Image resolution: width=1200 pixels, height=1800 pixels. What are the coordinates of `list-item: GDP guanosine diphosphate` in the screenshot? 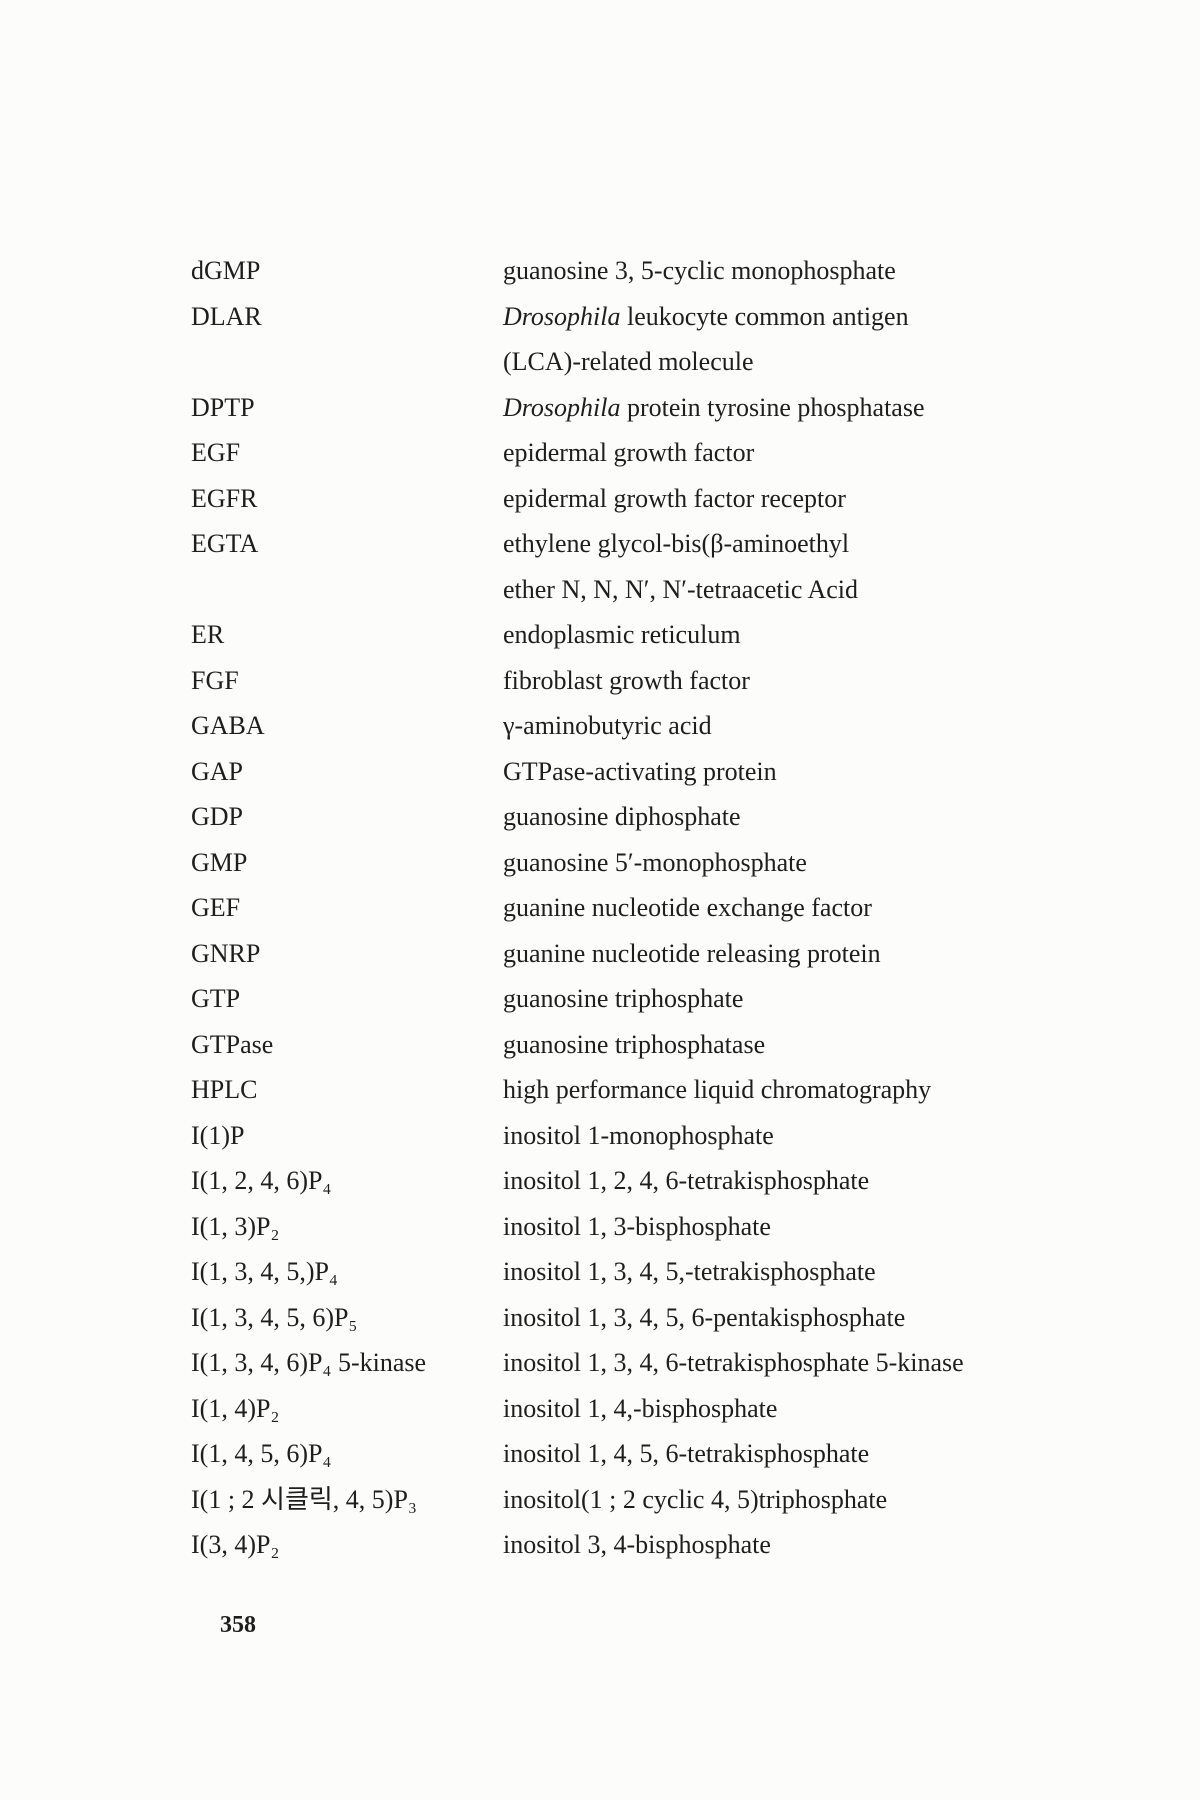 It's located at (600, 817).